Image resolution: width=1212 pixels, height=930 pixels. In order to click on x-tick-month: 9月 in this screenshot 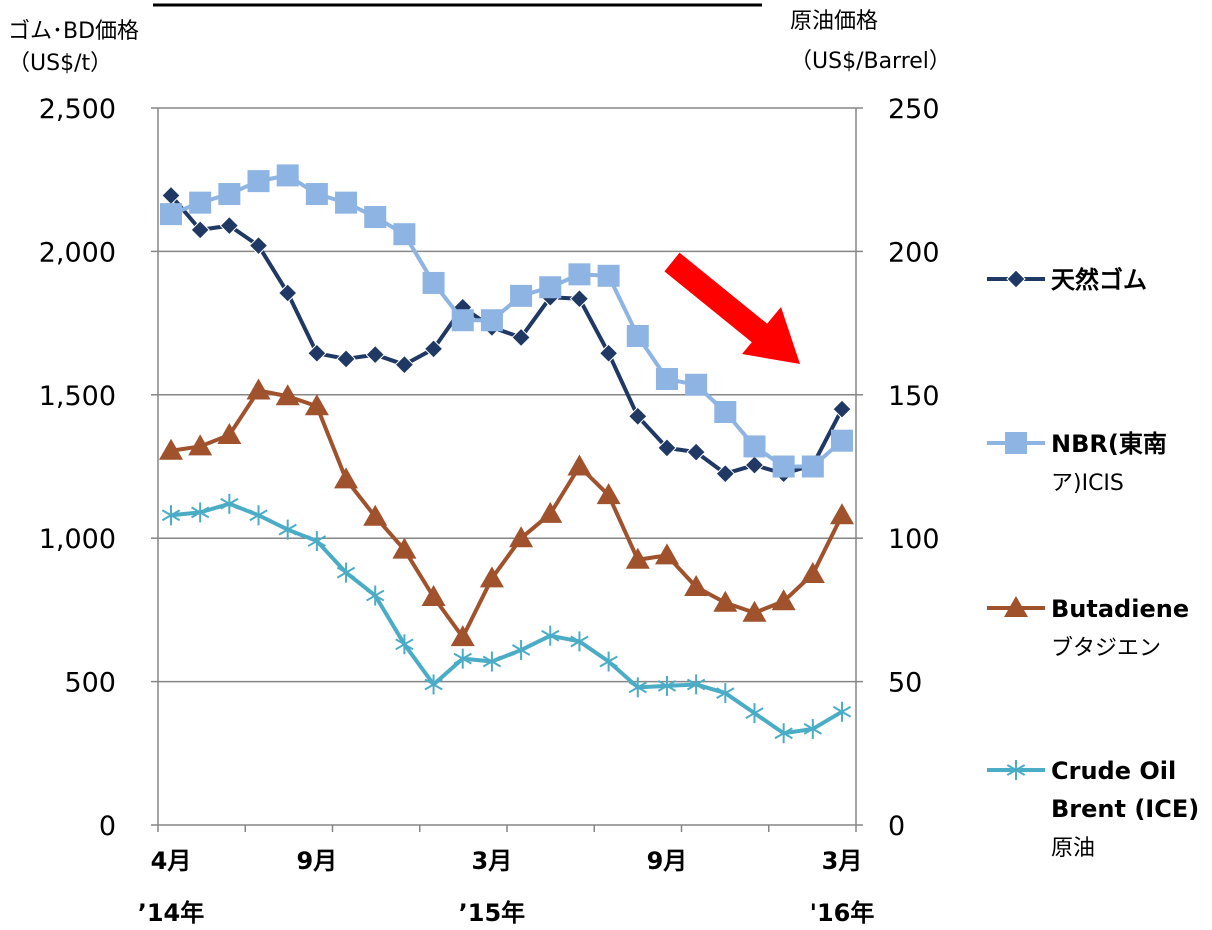, I will do `click(317, 861)`.